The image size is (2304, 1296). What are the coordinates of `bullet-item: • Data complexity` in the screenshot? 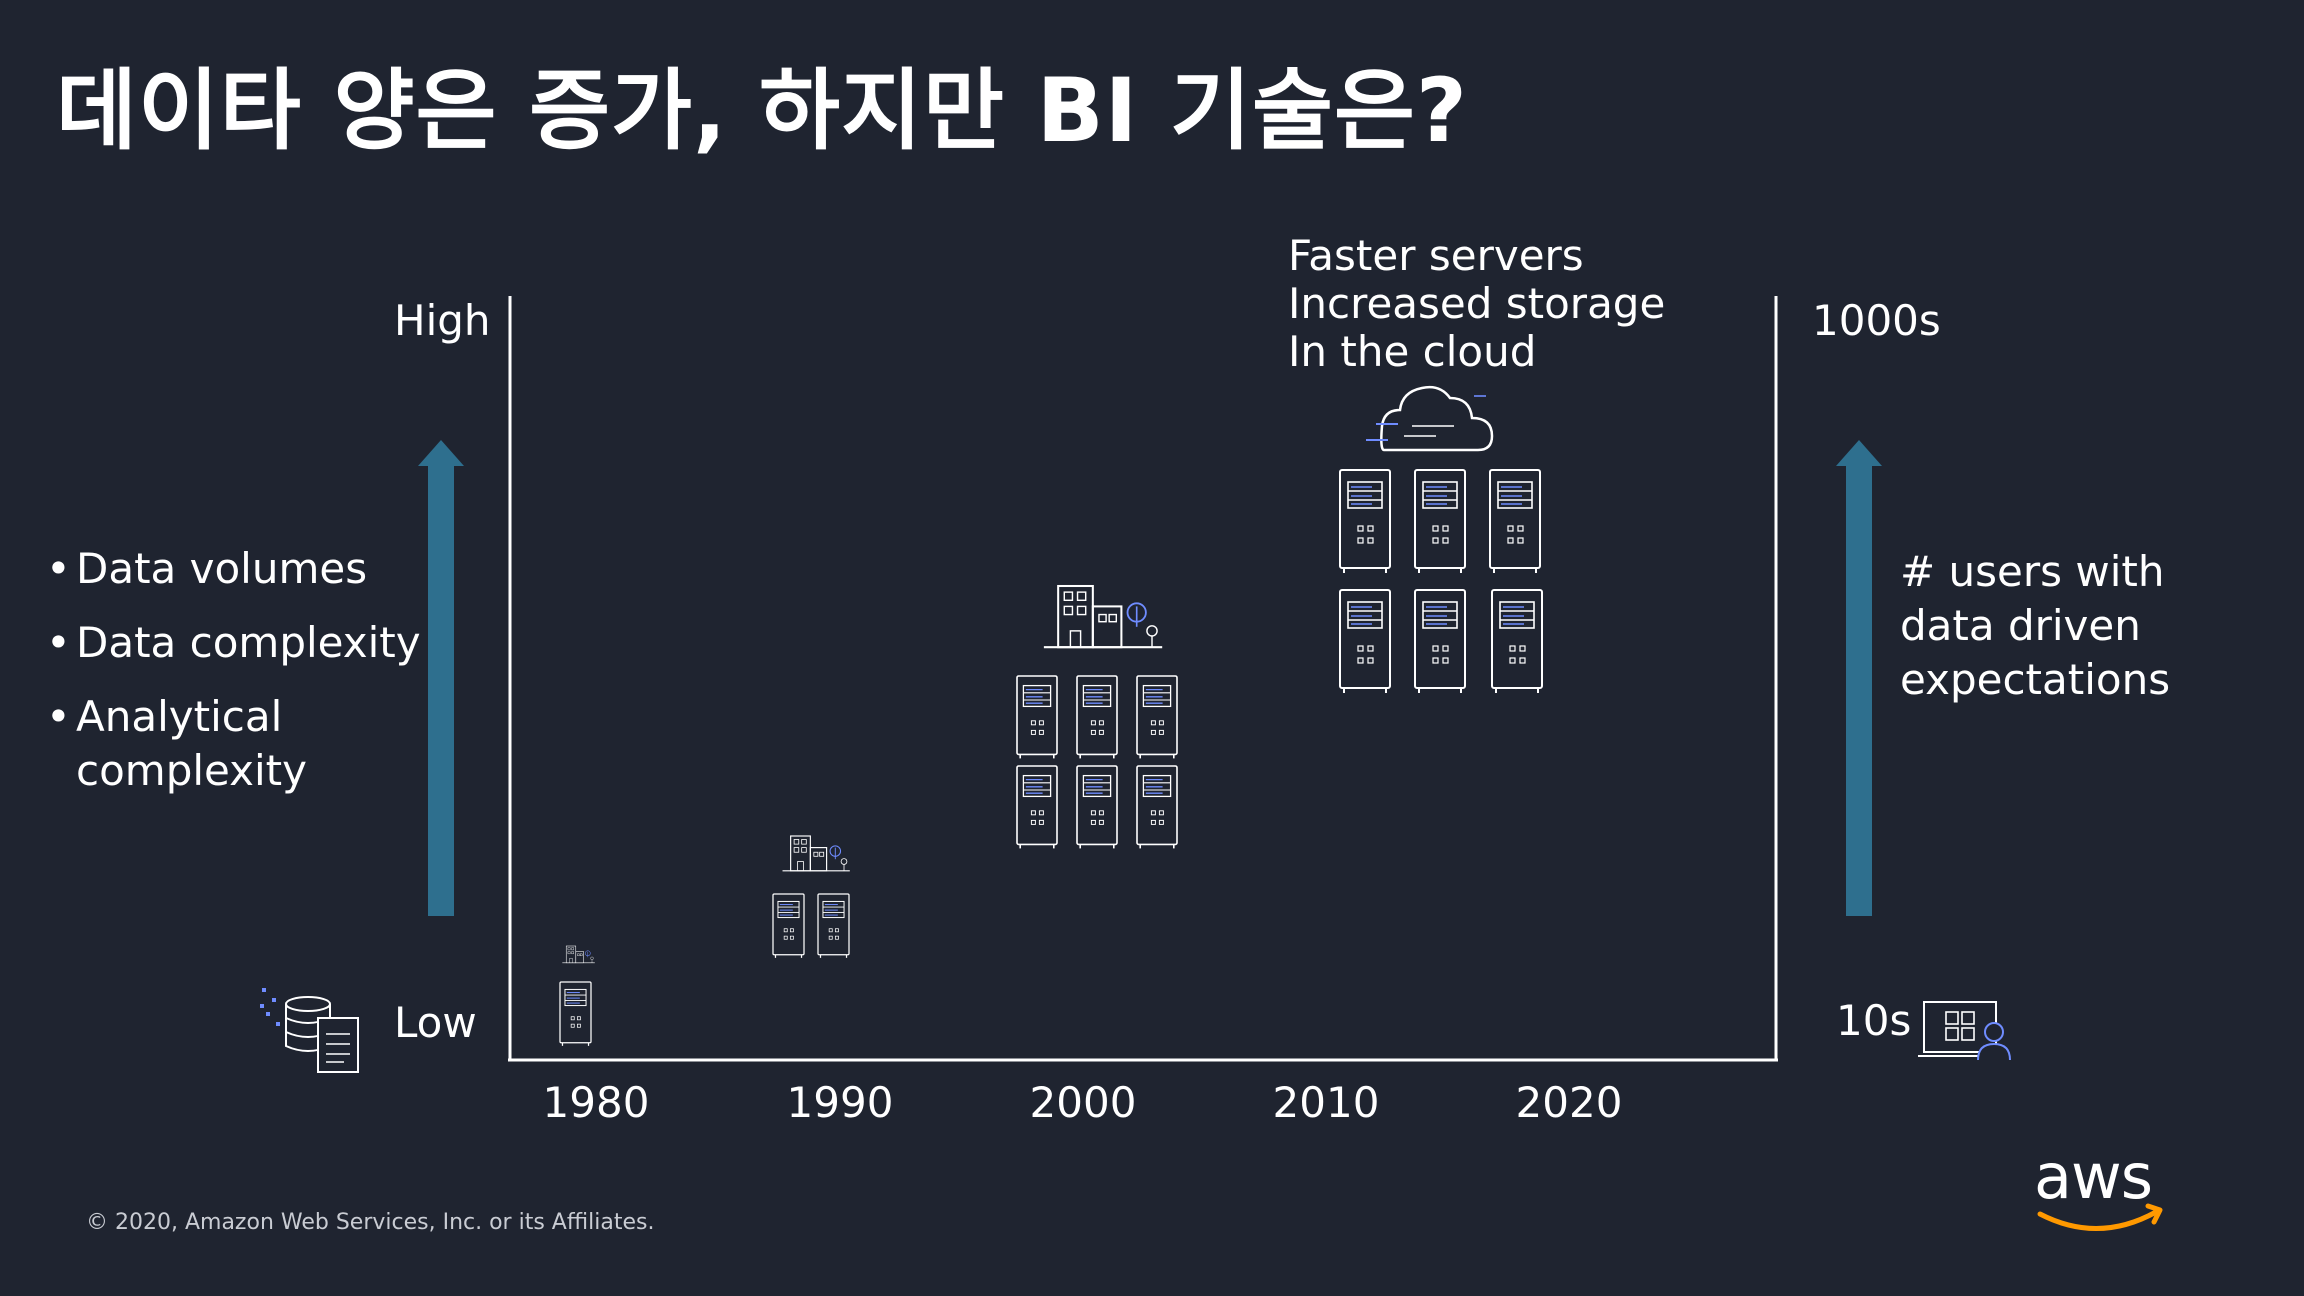 It's located at (233, 643).